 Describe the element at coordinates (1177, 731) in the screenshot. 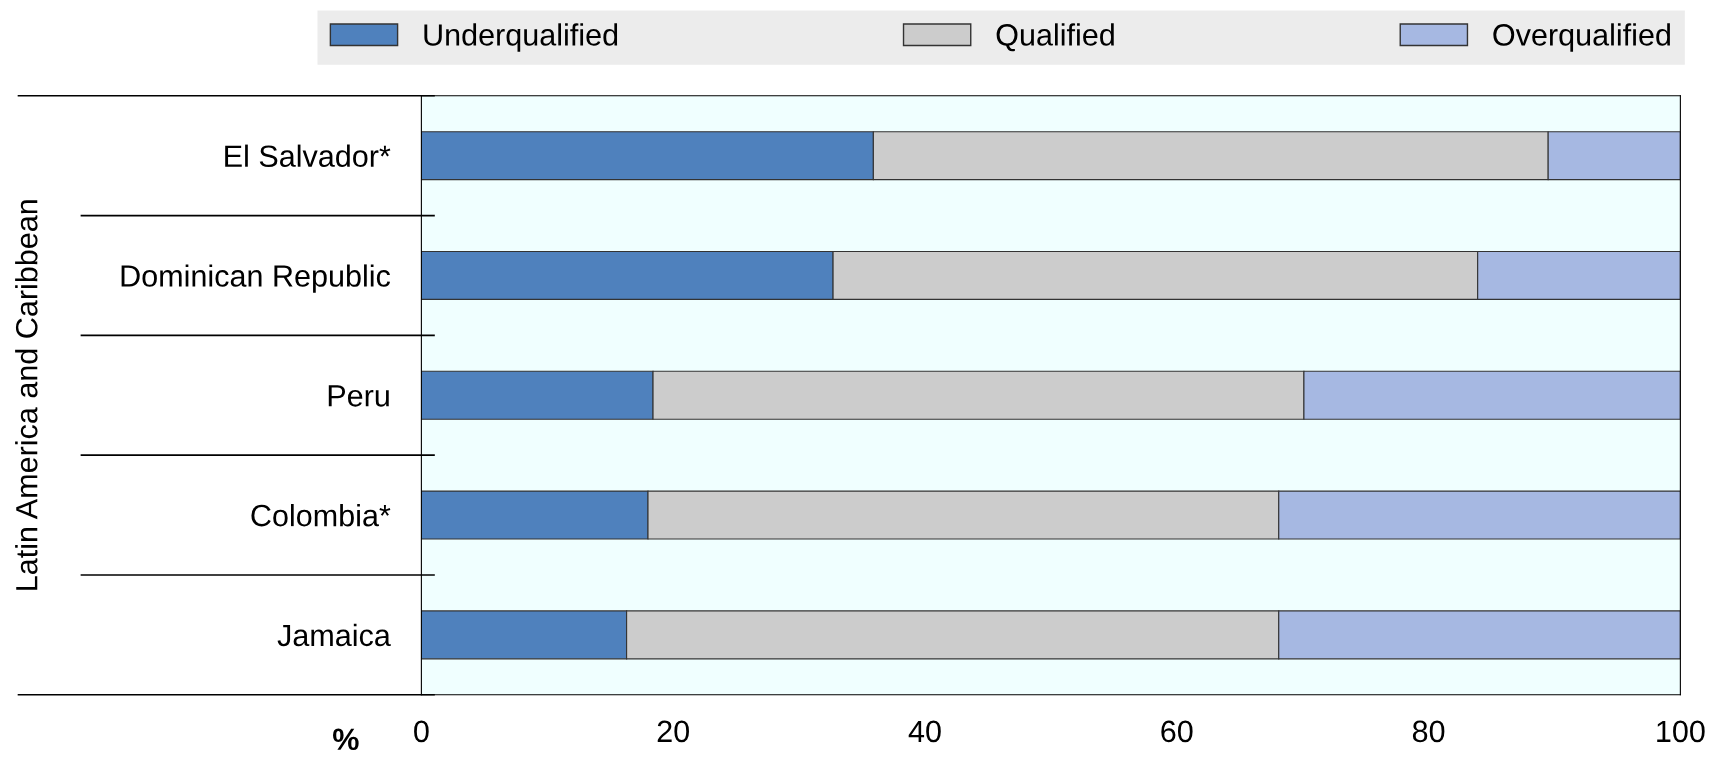

I see `x-tick-label: 60` at that location.